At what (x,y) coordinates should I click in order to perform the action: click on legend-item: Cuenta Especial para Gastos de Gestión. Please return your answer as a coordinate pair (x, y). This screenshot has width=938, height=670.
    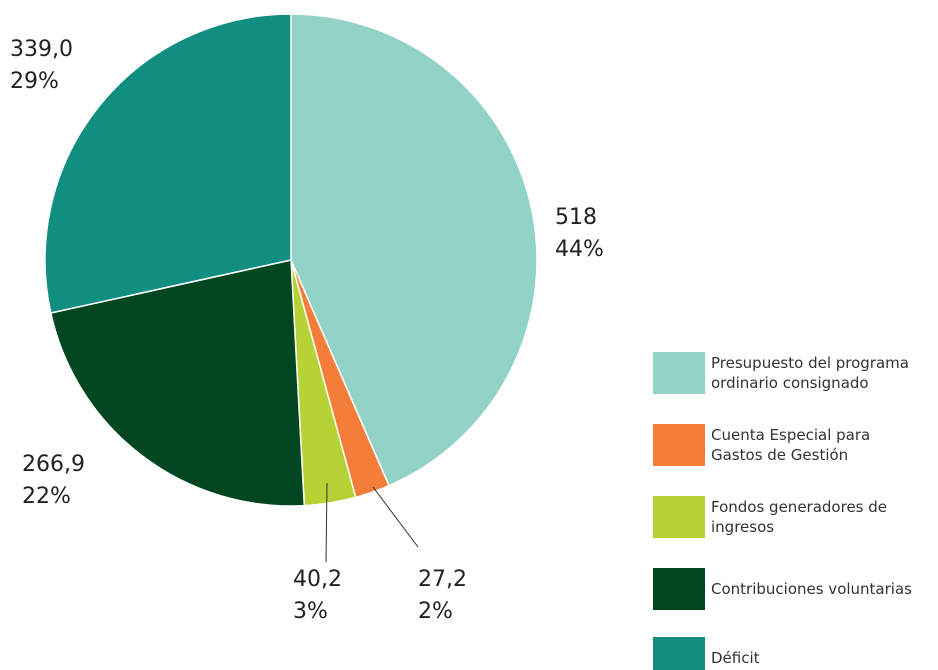
    Looking at the image, I should click on (793, 445).